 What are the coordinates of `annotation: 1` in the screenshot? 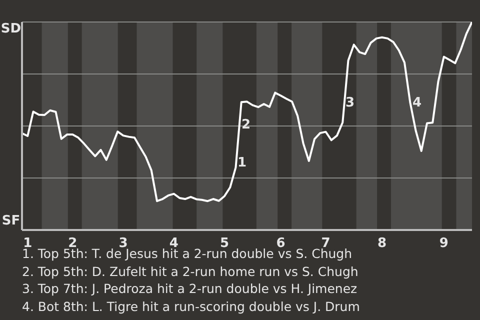 It's located at (242, 163).